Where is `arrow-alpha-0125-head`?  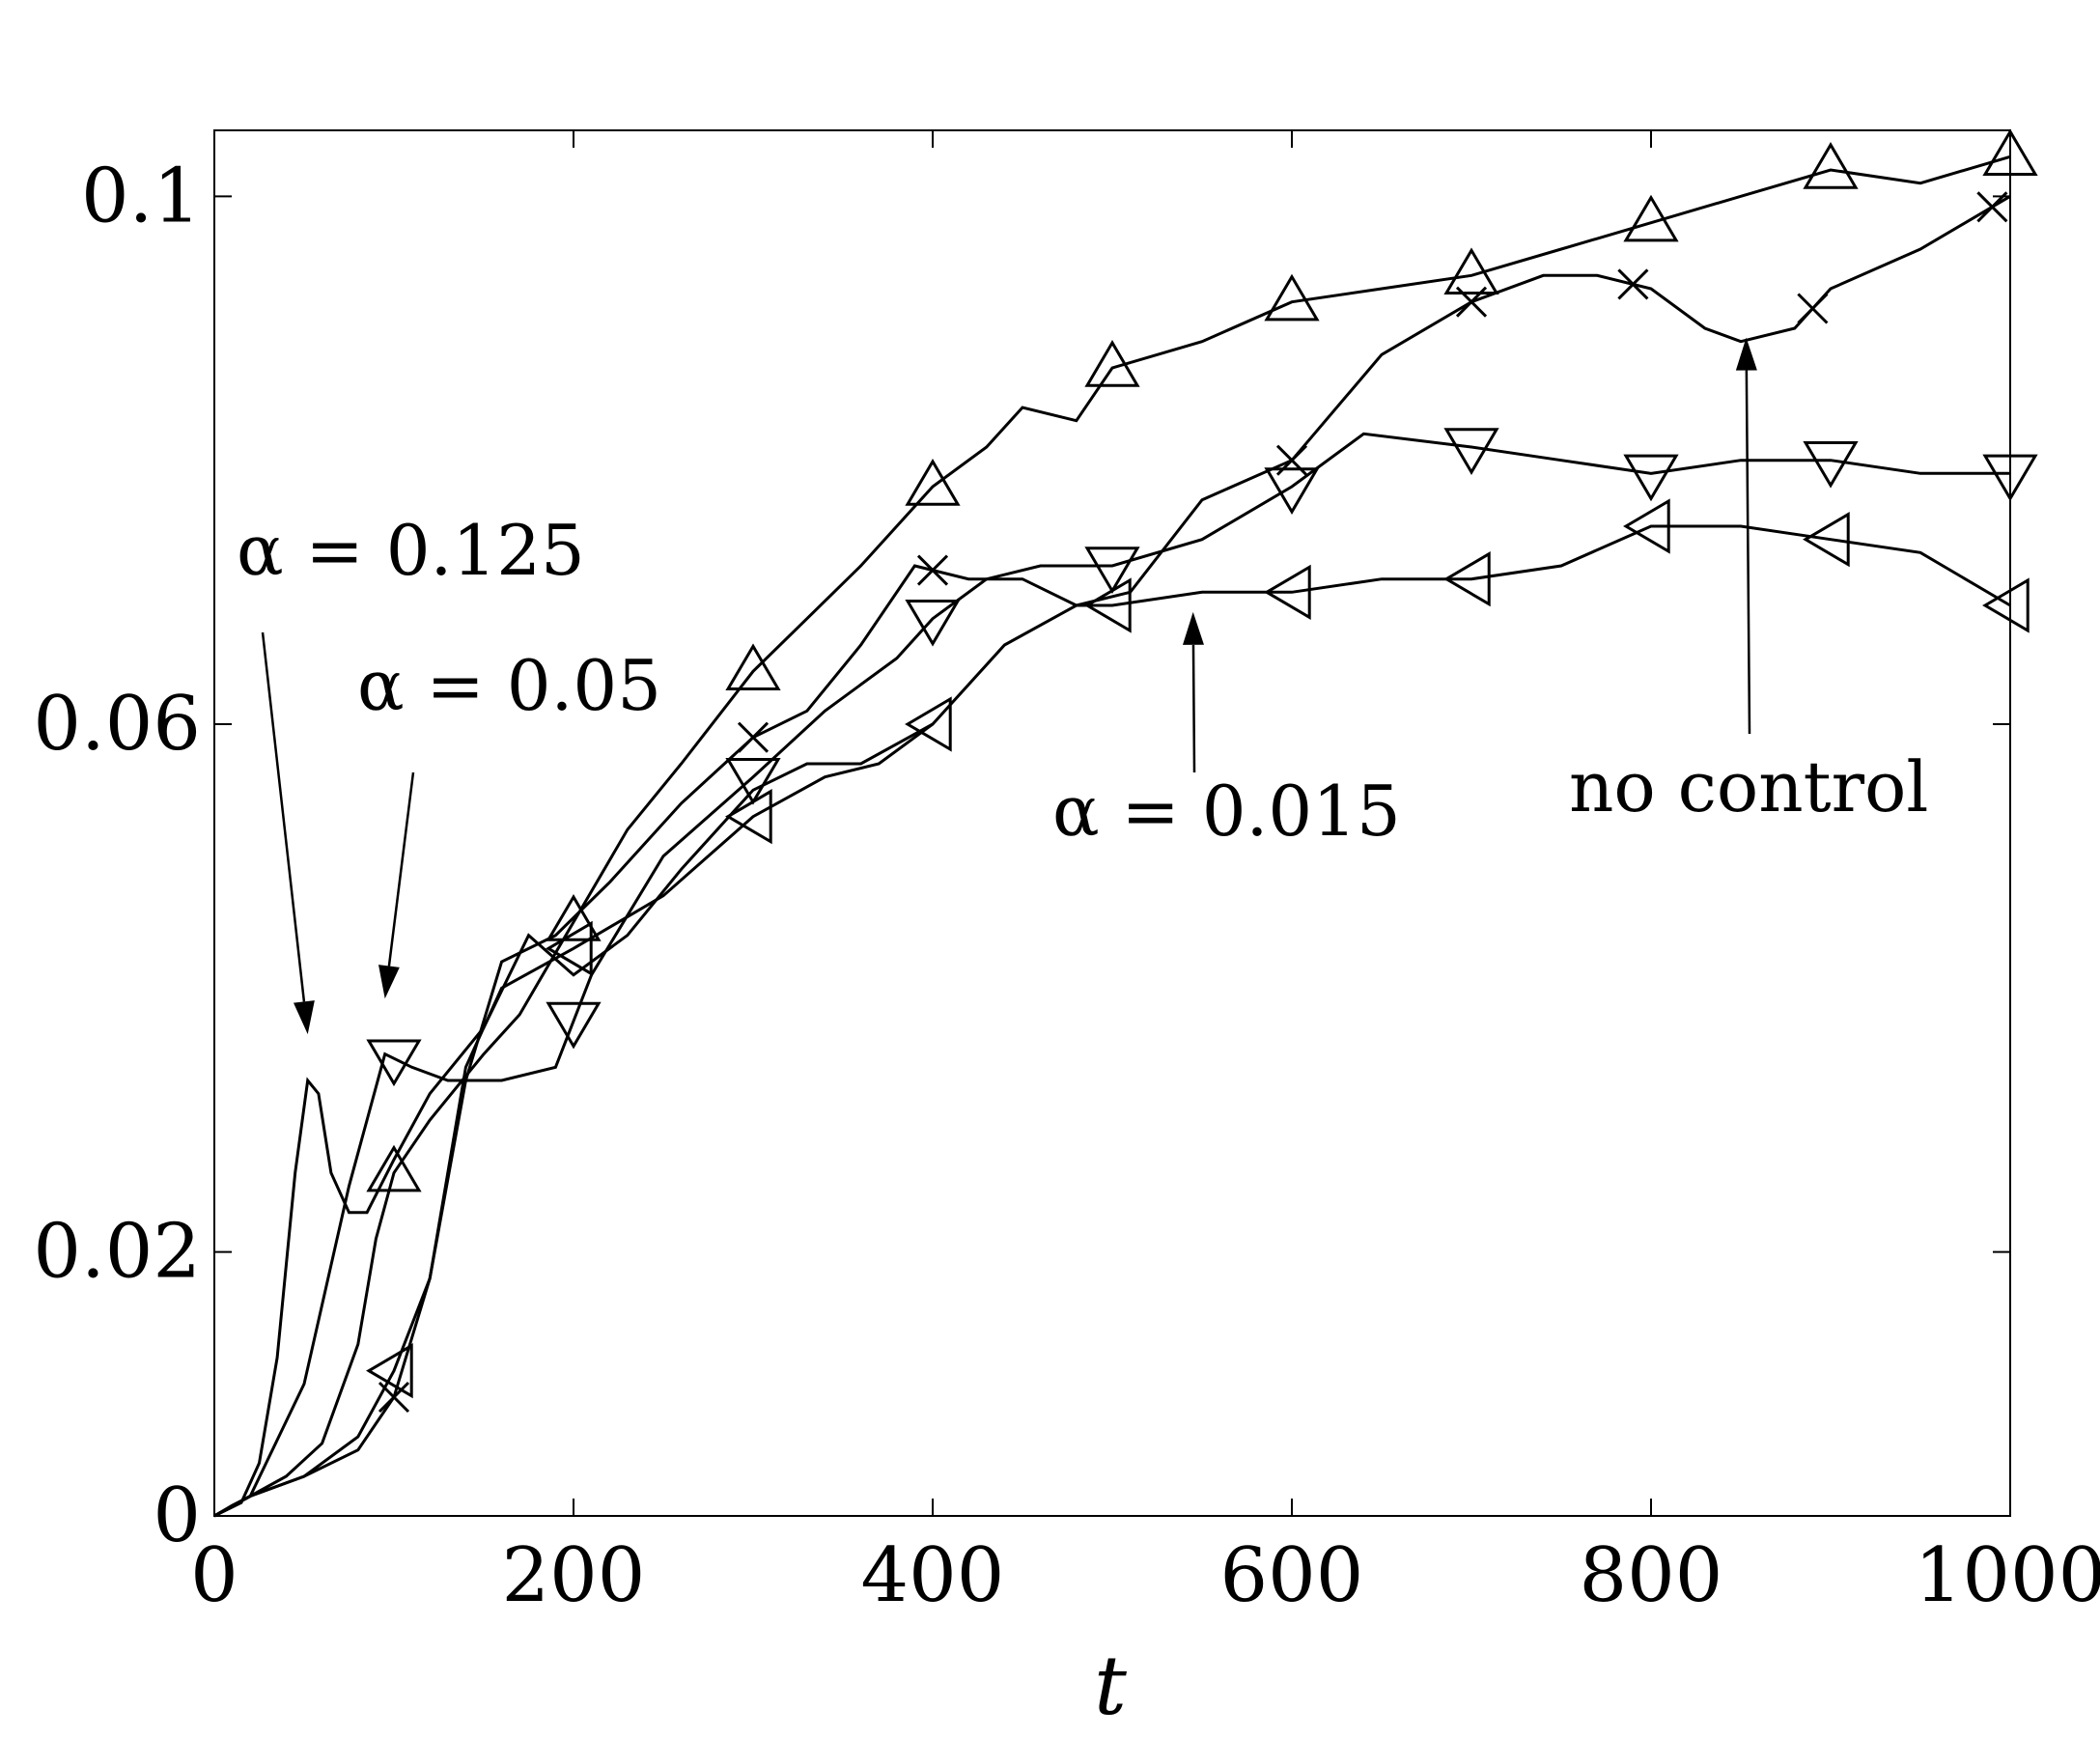
arrow-alpha-0125-head is located at coordinates (304, 1018).